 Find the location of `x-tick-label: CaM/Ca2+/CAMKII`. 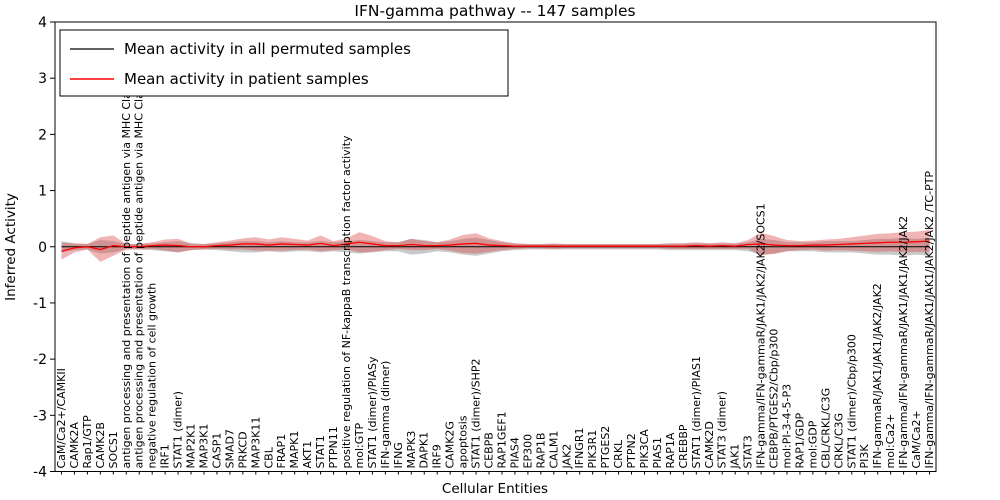

x-tick-label: CaM/Ca2+/CAMKII is located at coordinates (61, 418).